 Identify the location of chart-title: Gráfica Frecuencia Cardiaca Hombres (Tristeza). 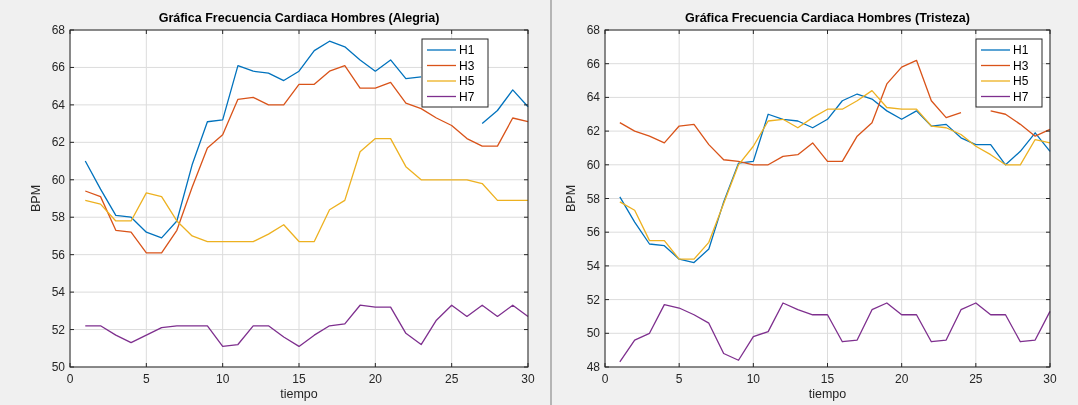
(827, 18).